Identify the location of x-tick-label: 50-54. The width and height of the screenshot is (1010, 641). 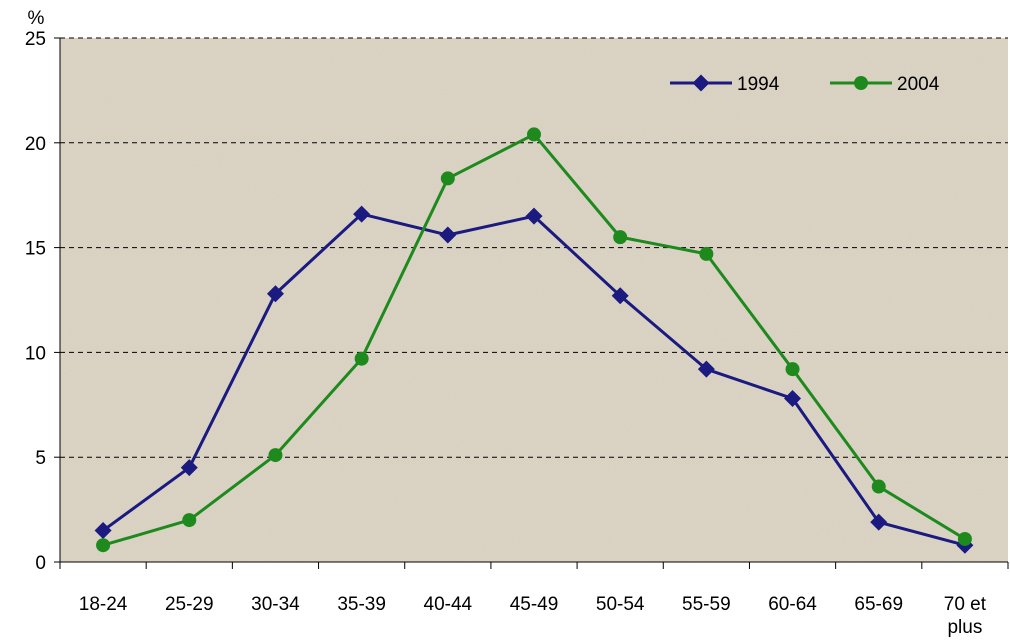
(620, 604).